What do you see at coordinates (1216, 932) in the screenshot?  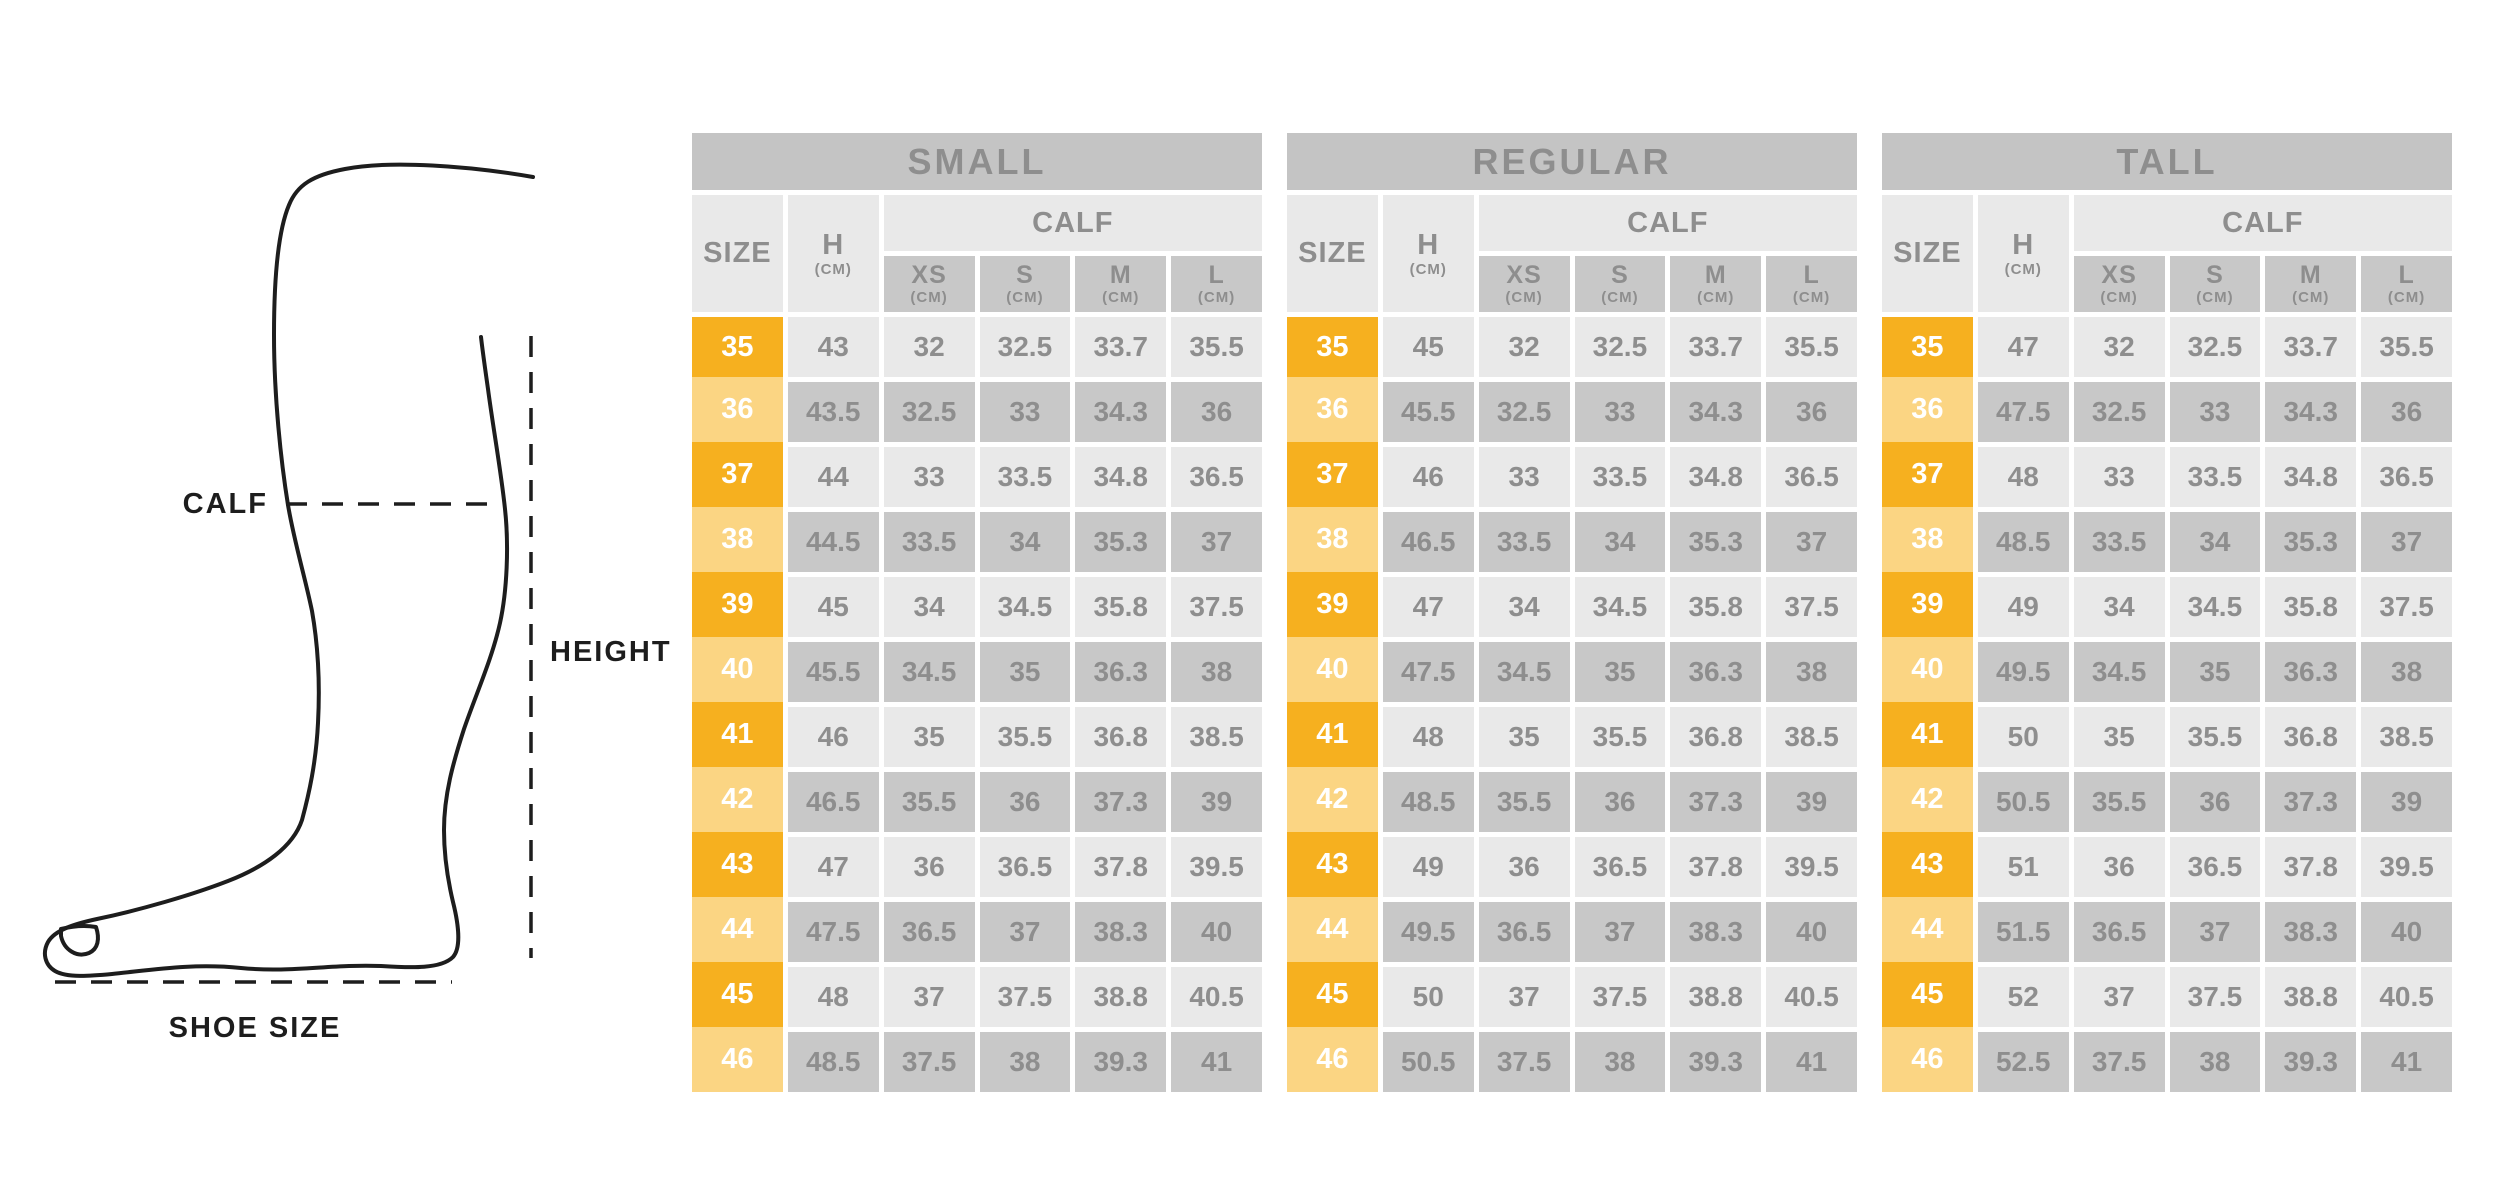 I see `l-value-cell: 40` at bounding box center [1216, 932].